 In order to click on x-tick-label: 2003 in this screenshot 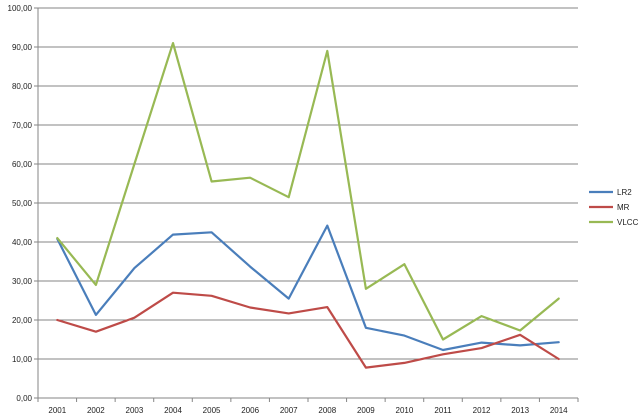, I will do `click(135, 410)`.